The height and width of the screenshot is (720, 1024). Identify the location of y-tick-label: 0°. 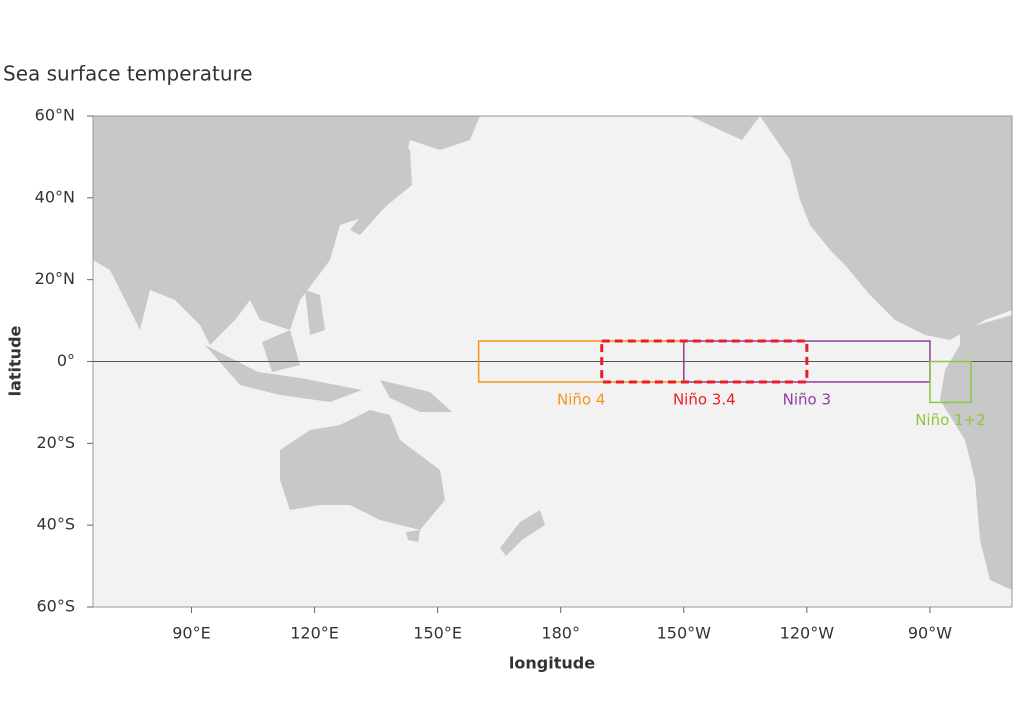
(66, 360).